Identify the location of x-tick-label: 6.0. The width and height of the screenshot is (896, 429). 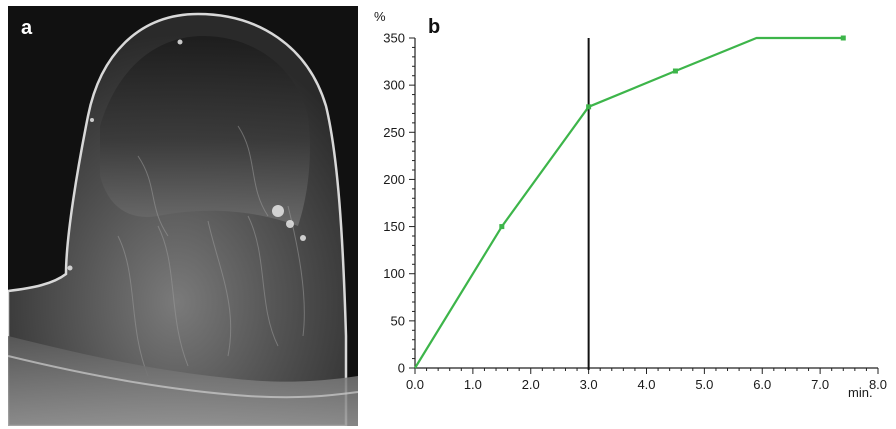
(762, 384).